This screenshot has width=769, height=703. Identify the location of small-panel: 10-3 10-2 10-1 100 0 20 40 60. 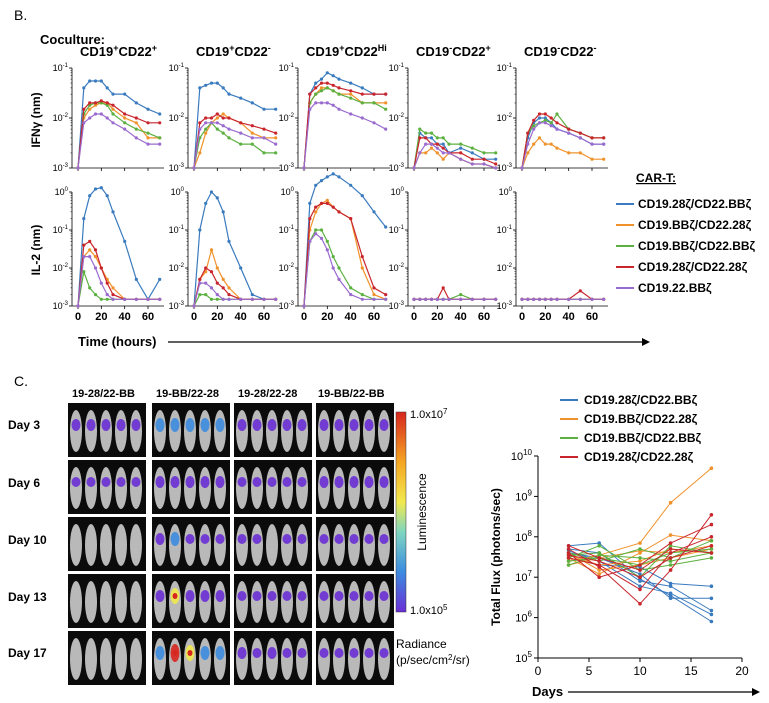
(444, 255).